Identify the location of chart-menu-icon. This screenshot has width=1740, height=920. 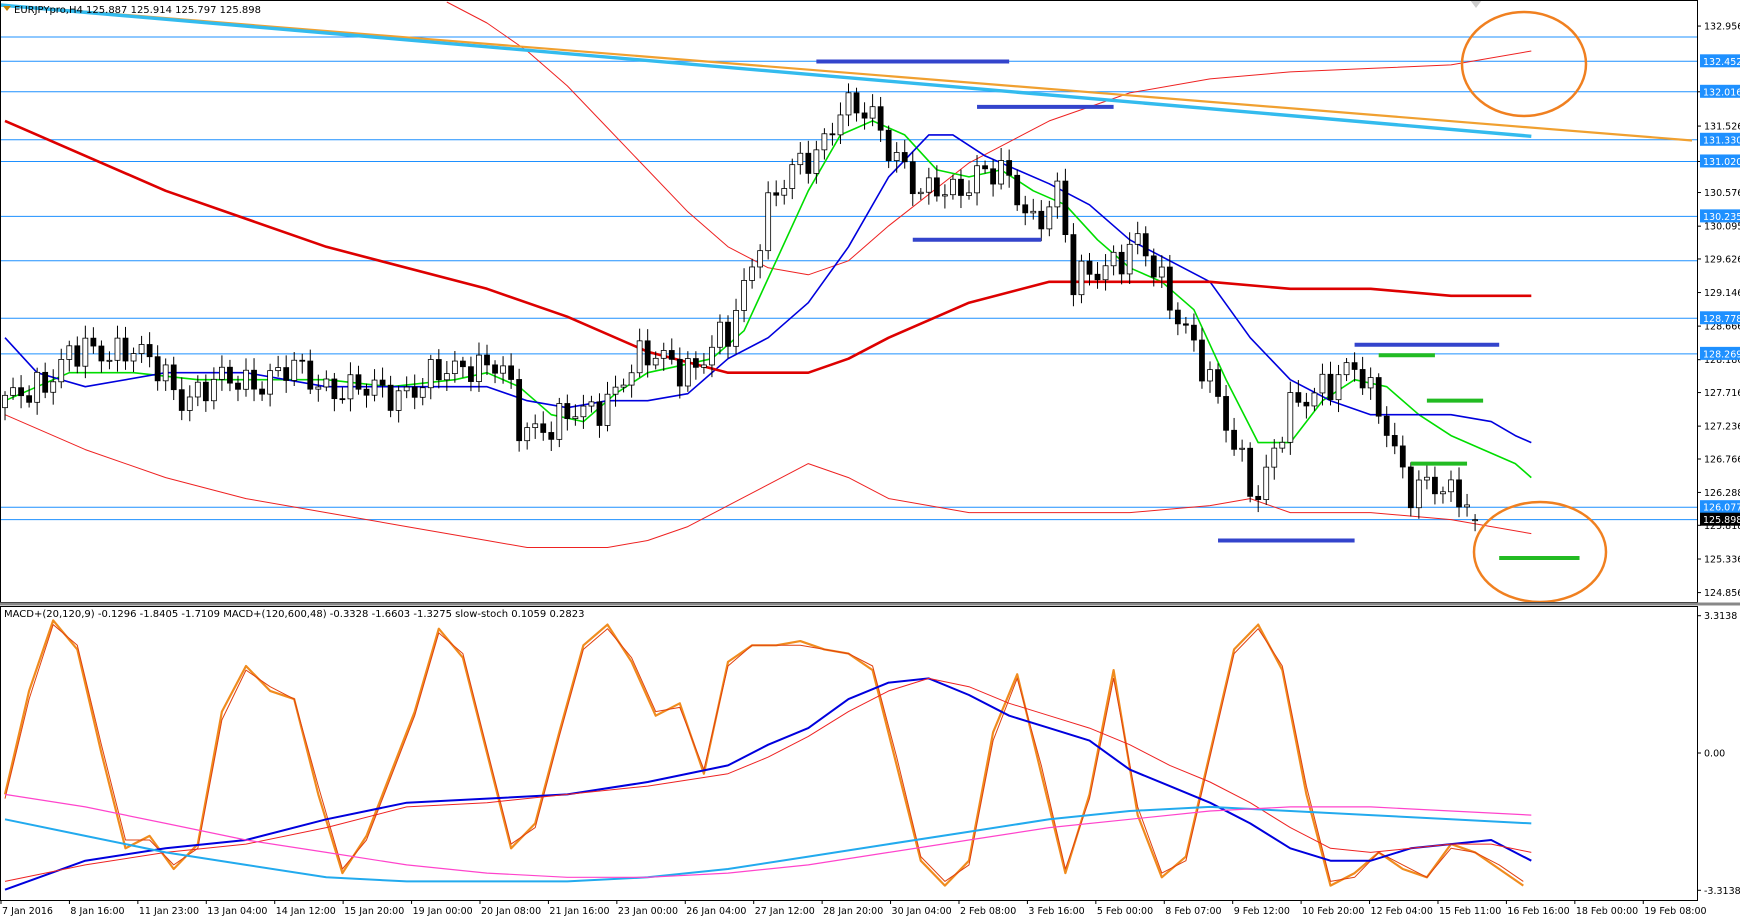
(7, 8).